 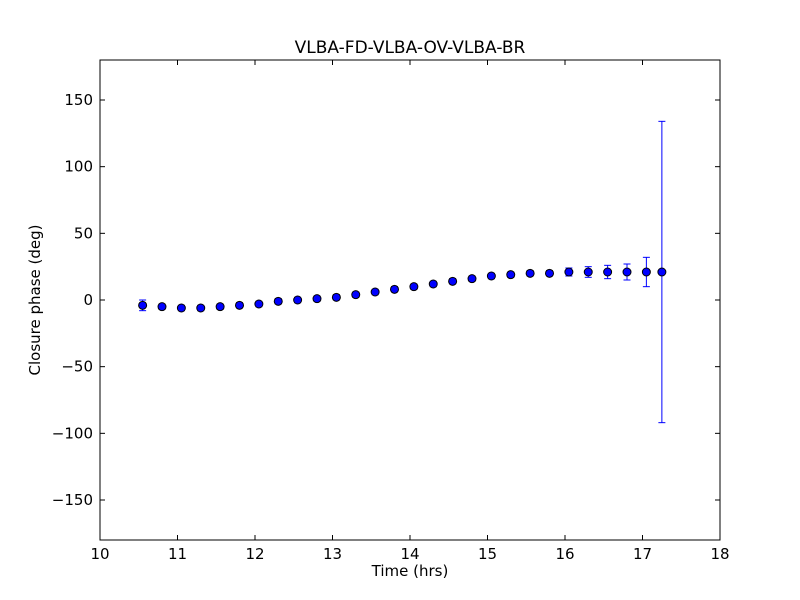 I want to click on y-tick-label: −150, so click(x=72, y=500).